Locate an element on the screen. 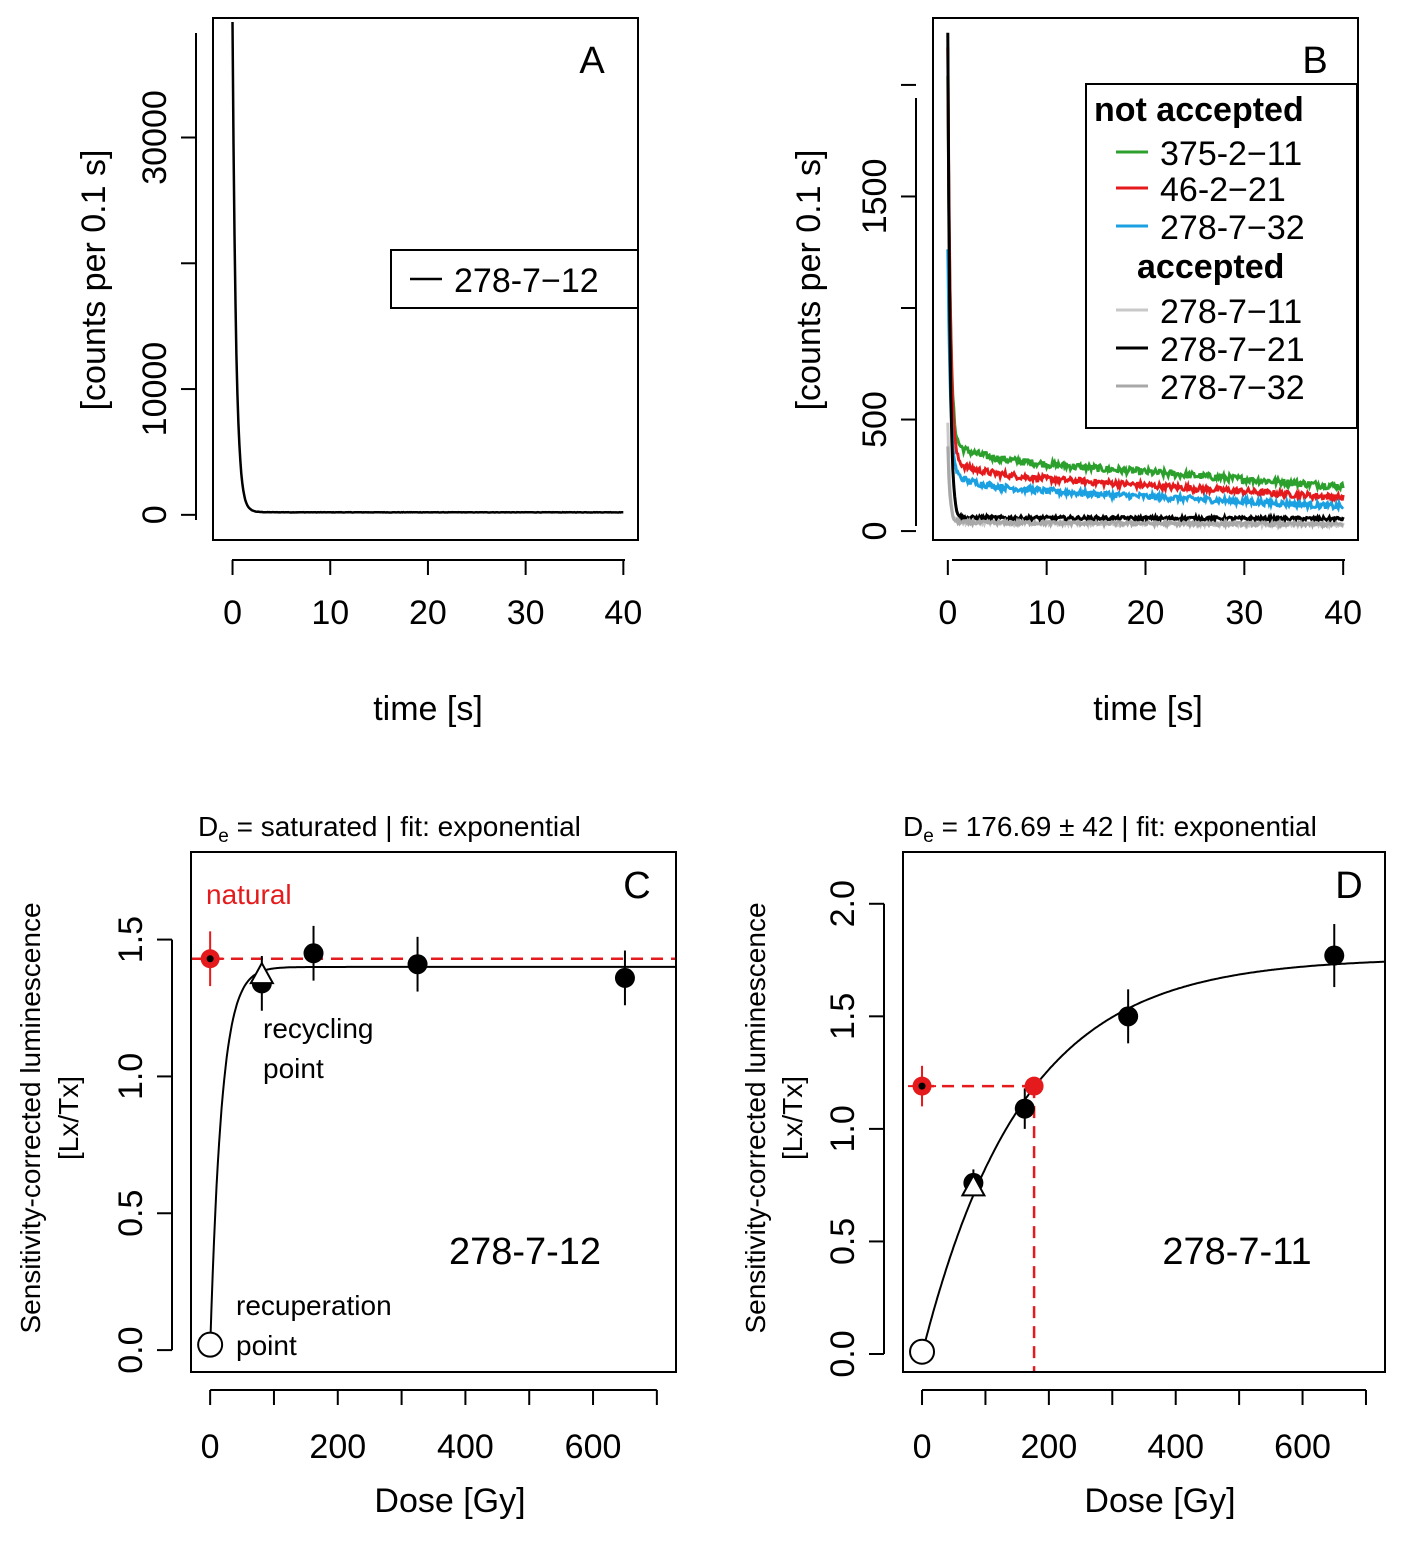 This screenshot has height=1548, width=1417. panel-b-legend-entry: 278-7−21 is located at coordinates (1232, 350).